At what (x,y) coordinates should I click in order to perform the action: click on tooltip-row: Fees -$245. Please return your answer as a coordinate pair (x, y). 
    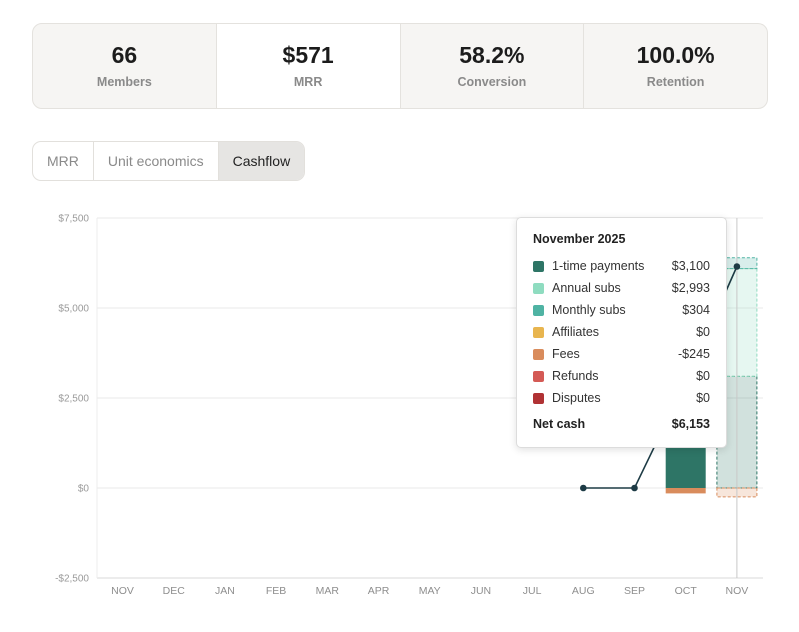
    Looking at the image, I should click on (621, 354).